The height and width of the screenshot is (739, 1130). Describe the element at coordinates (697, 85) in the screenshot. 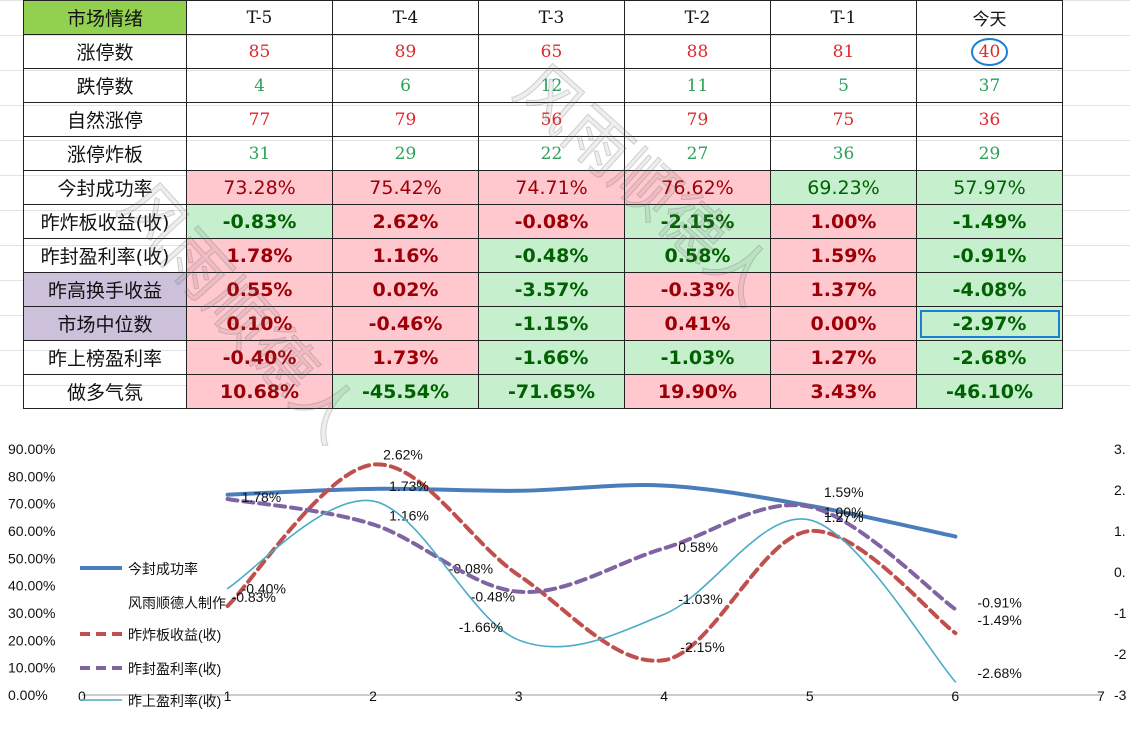

I see `table-cell: 11` at that location.